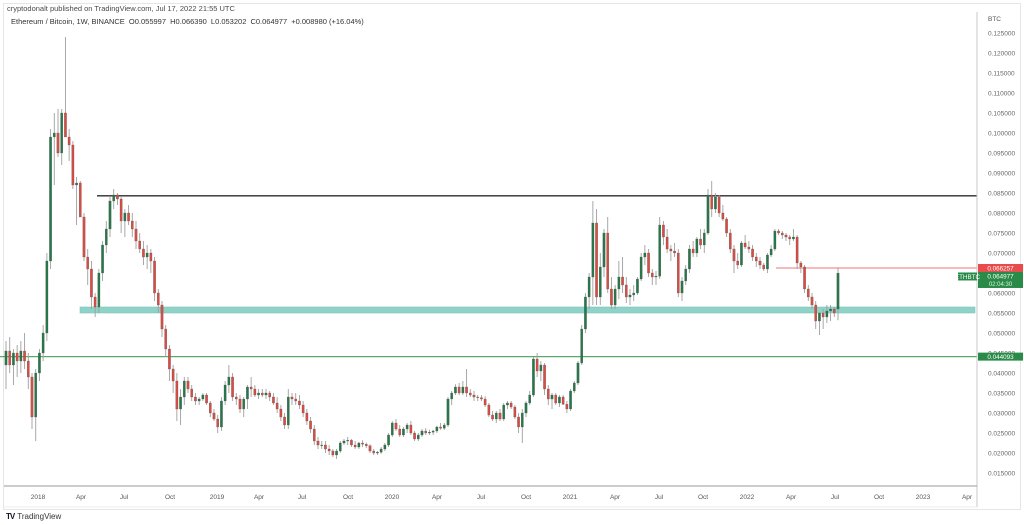 The height and width of the screenshot is (525, 1024). Describe the element at coordinates (1001, 174) in the screenshot. I see `price-tick-label: 0.090000` at that location.